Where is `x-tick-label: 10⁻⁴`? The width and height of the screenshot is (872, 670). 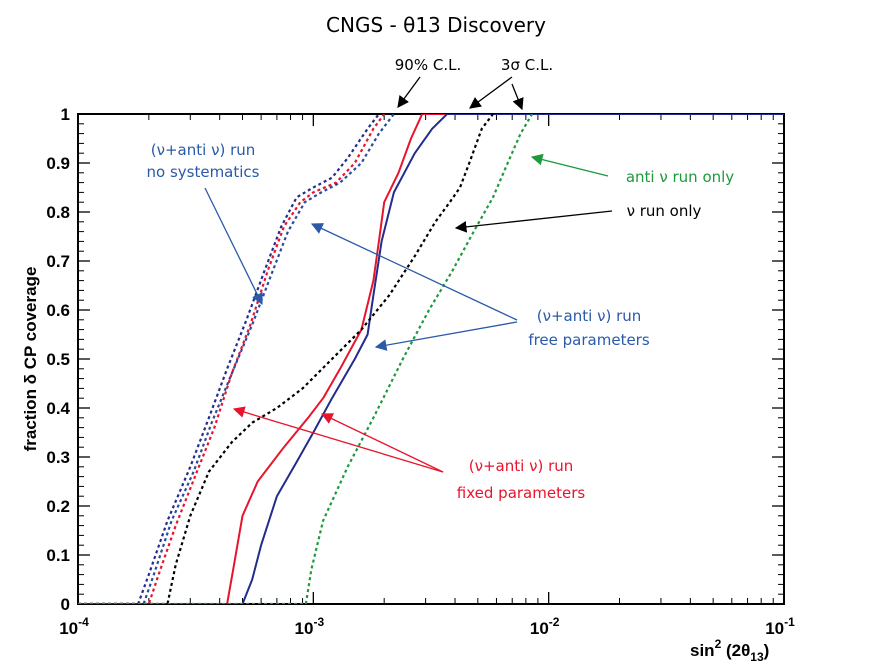
x-tick-label: 10⁻⁴ is located at coordinates (74, 626).